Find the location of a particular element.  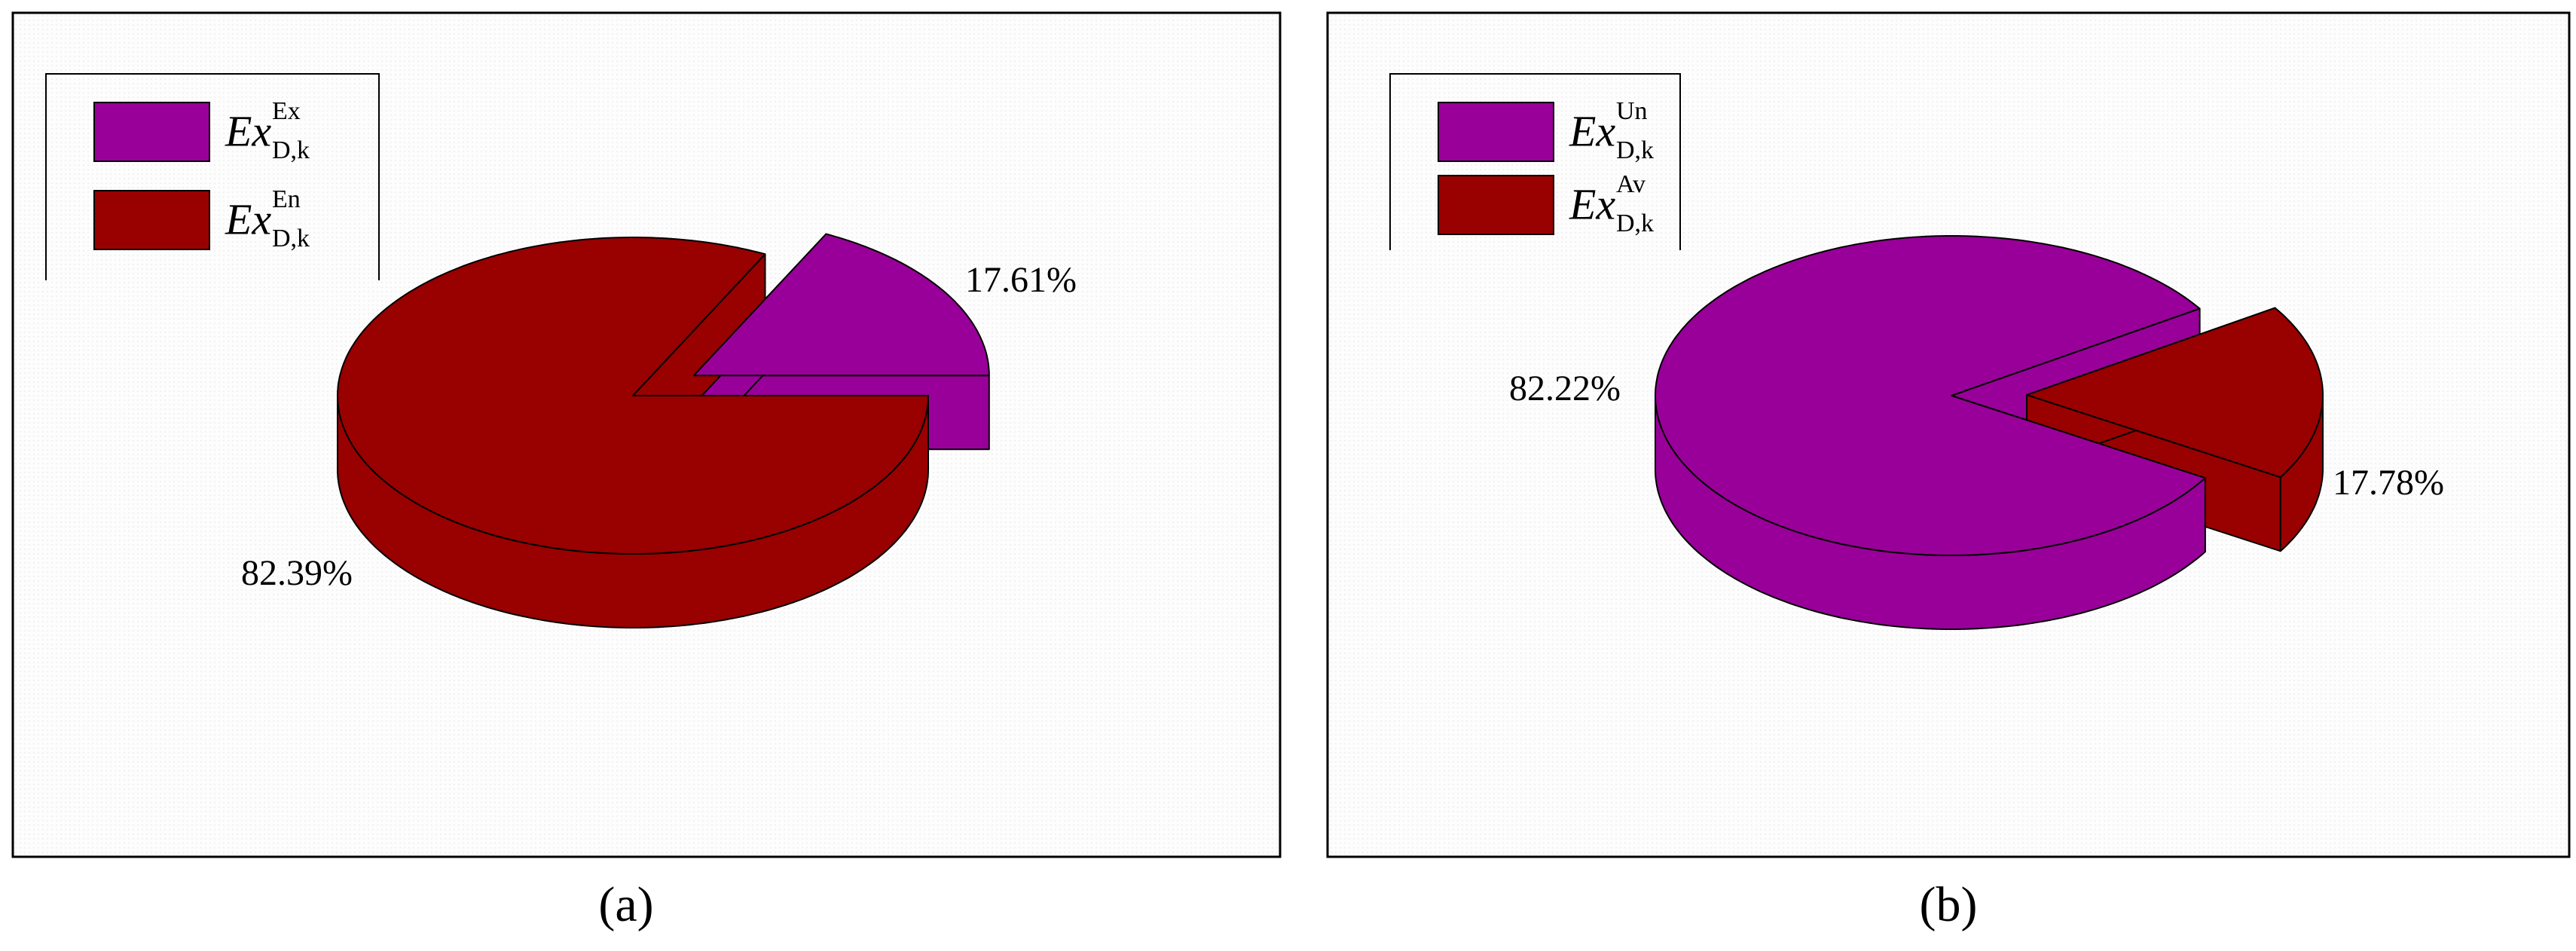

value-label: 82.39% is located at coordinates (297, 573).